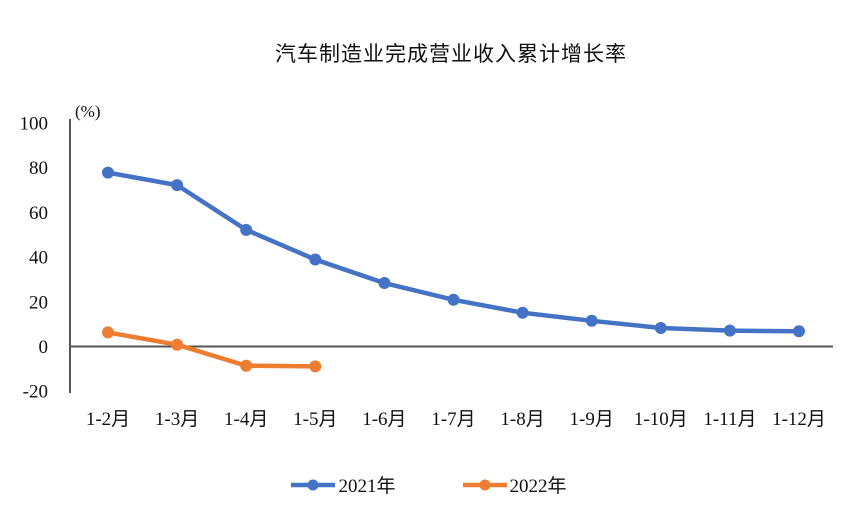 This screenshot has height=510, width=857. I want to click on y-axis-tick-label: 0, so click(44, 347).